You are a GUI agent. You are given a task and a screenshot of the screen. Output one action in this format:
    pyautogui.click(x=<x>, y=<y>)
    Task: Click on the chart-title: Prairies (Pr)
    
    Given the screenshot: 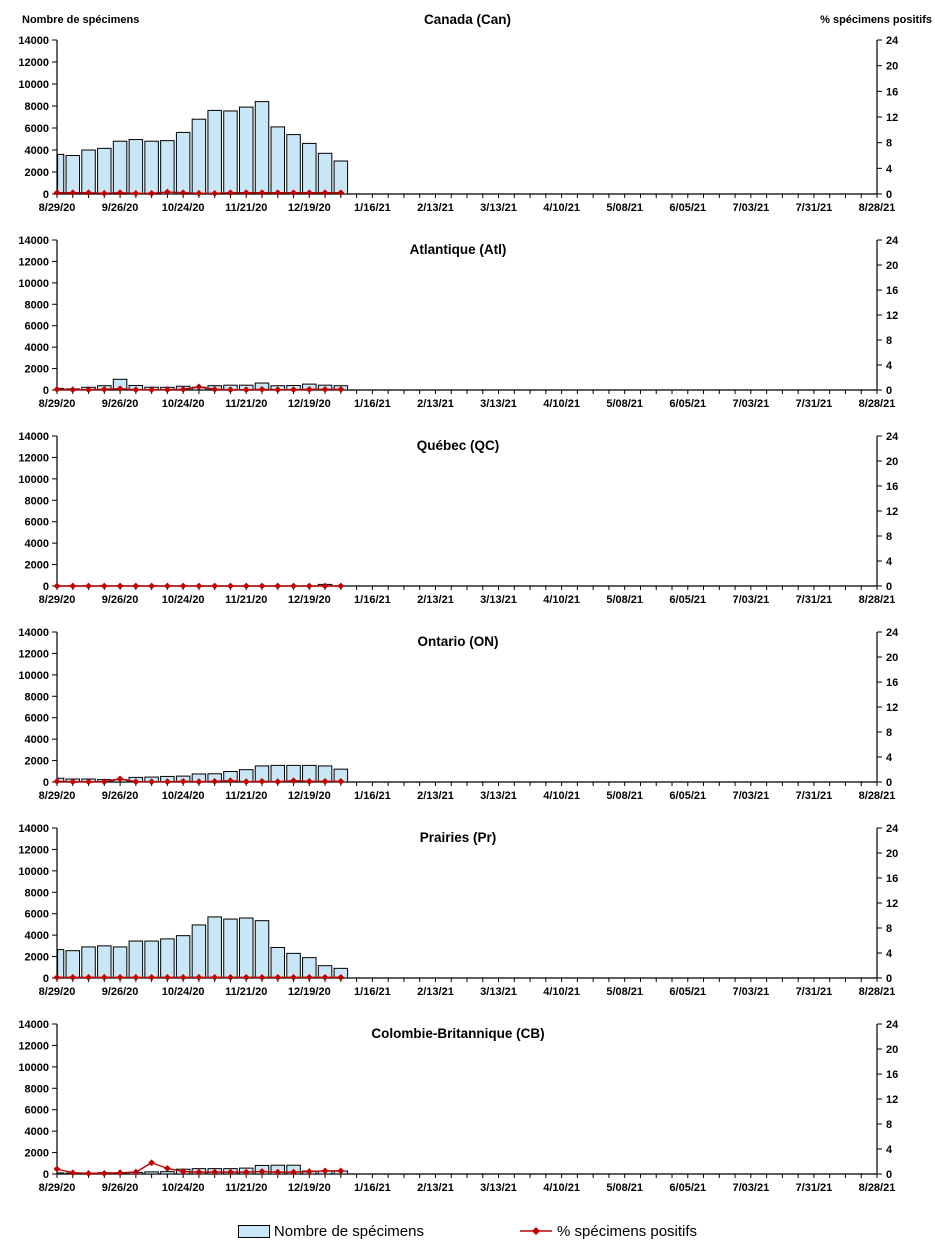 What is the action you would take?
    pyautogui.click(x=458, y=837)
    